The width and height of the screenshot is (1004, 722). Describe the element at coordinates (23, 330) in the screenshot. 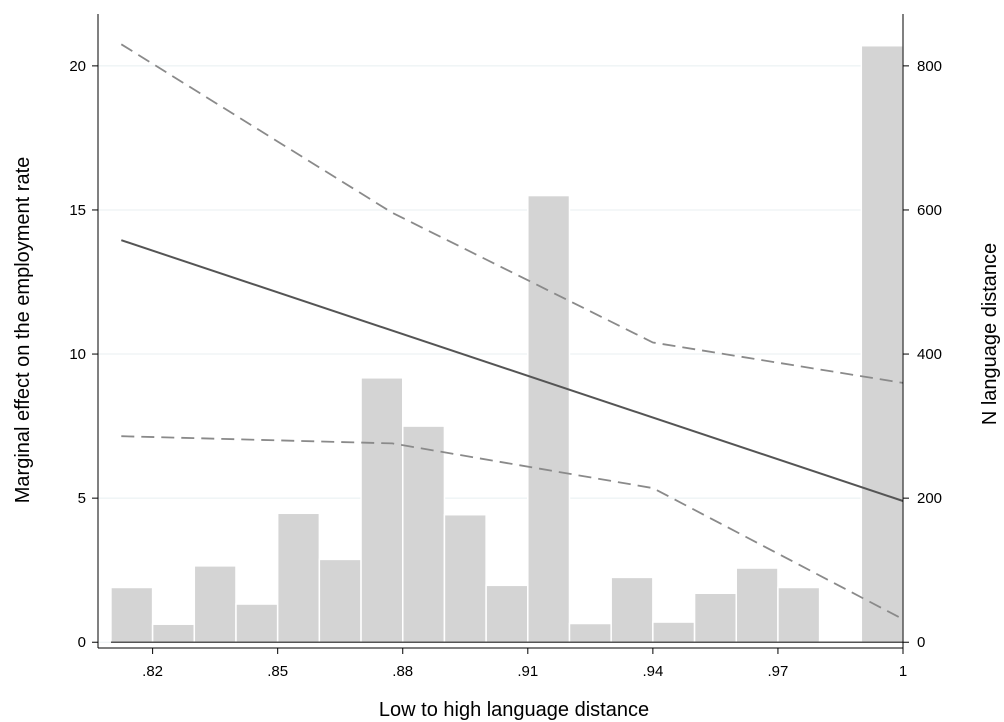

I see `y-axis-left-title: Marginal effect on the employment rate` at that location.